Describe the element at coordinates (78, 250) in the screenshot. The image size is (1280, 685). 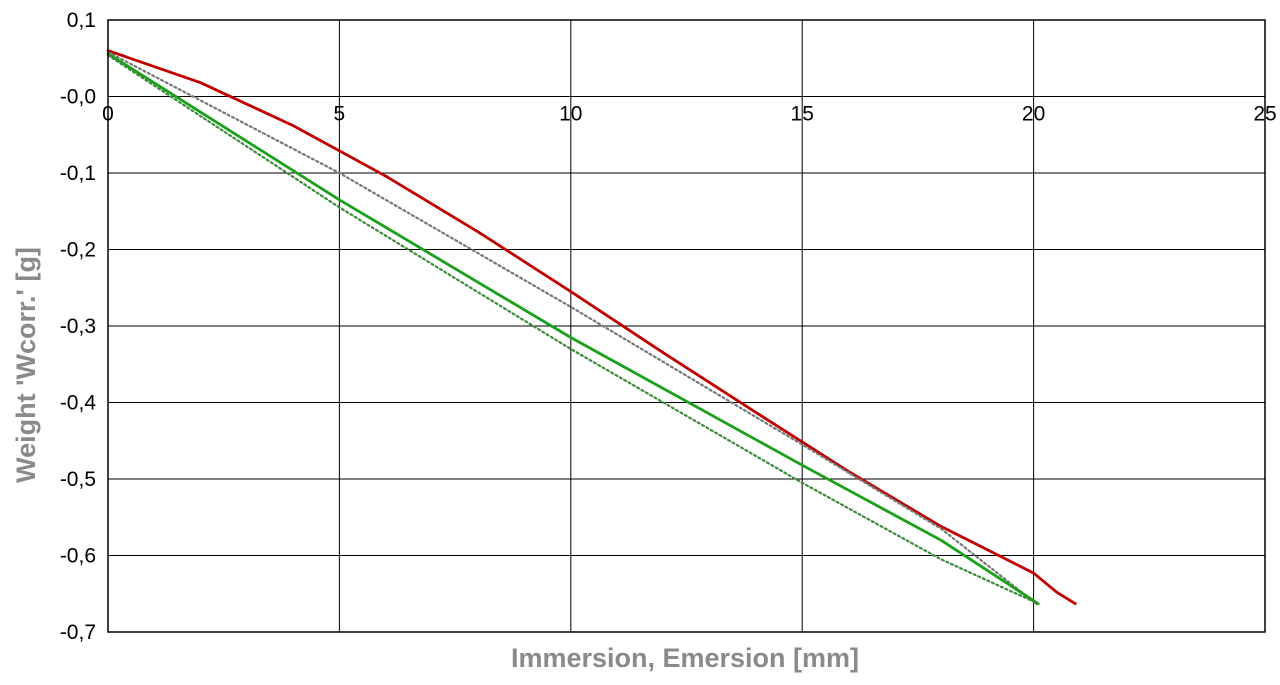
I see `y-tick-label: -0,2` at that location.